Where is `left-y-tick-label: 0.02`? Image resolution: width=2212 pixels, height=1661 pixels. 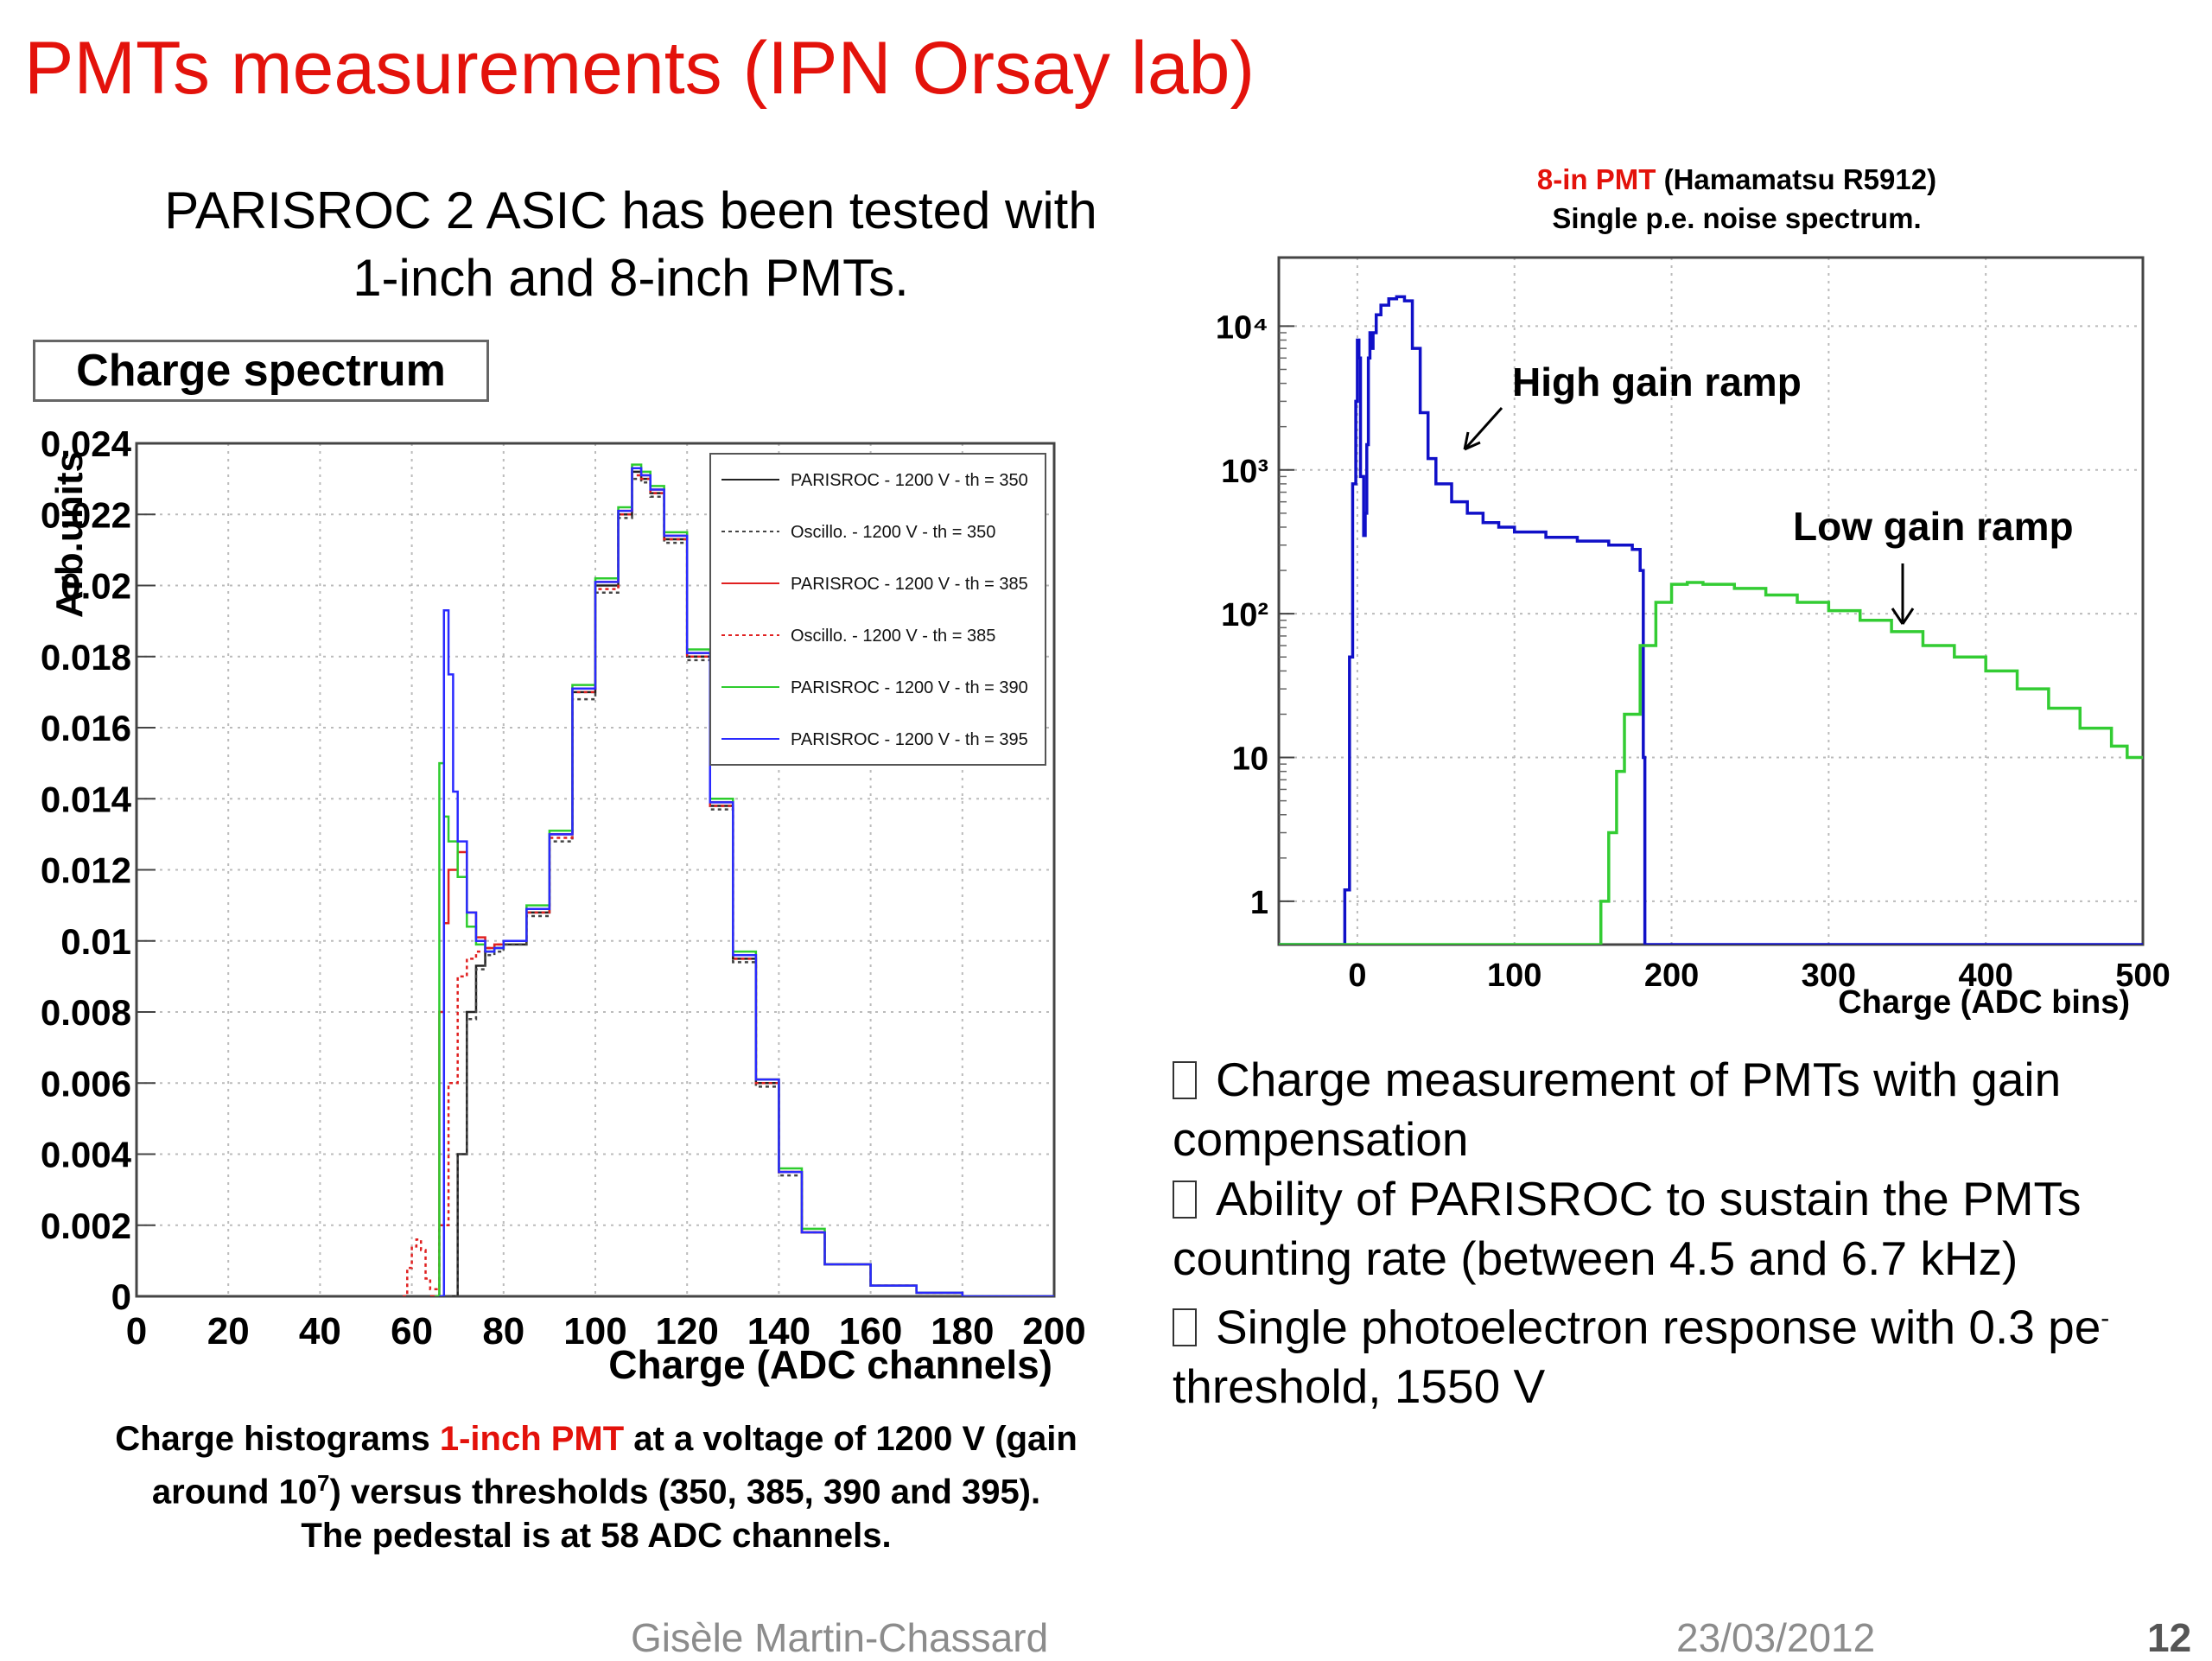
left-y-tick-label: 0.02 is located at coordinates (95, 586).